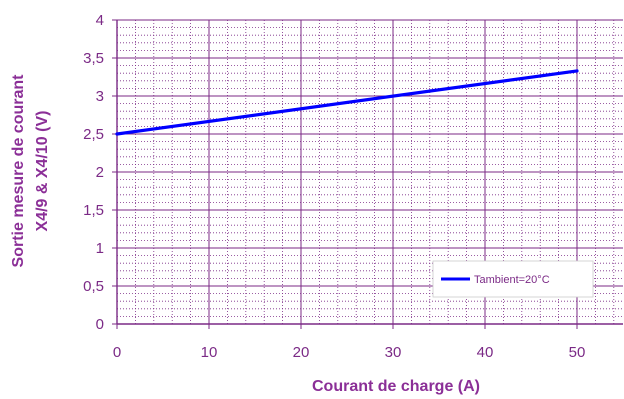  What do you see at coordinates (93, 172) in the screenshot?
I see `y-tick-labels: 0 0,5 1 1,5 2 2,5 3 3,5 4` at bounding box center [93, 172].